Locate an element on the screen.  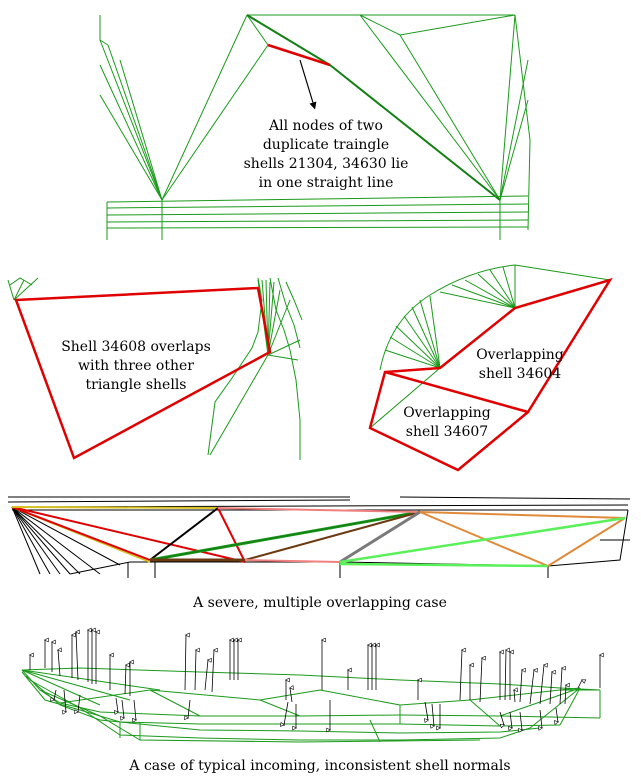
panel2-line-3: triangle shells is located at coordinates (136, 385).